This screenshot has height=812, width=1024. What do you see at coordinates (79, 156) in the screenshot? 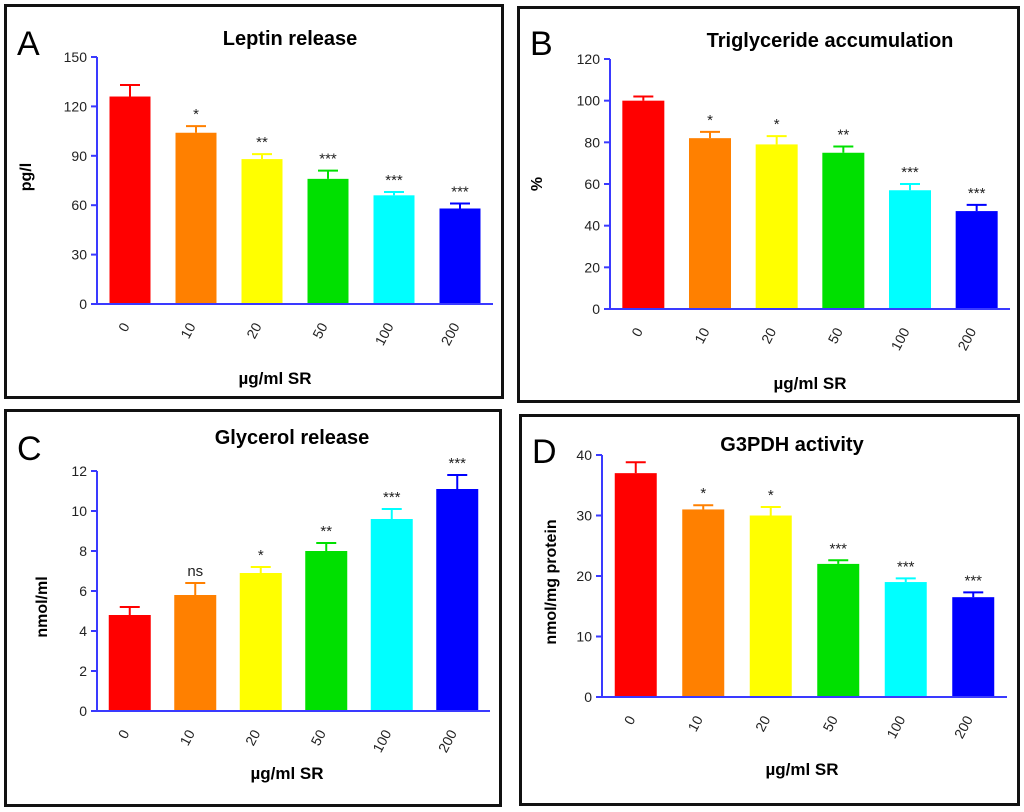
I see `y-tick-label: 90` at bounding box center [79, 156].